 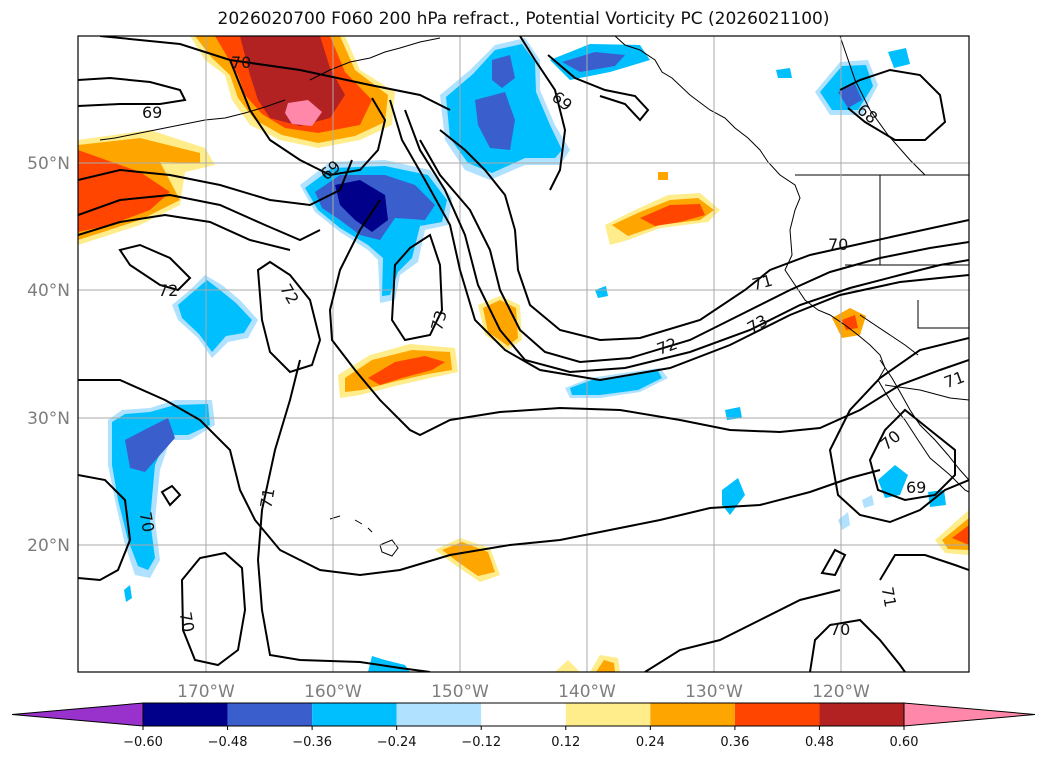 What do you see at coordinates (292, 81) in the screenshot?
I see `positive-anomaly-darkred` at bounding box center [292, 81].